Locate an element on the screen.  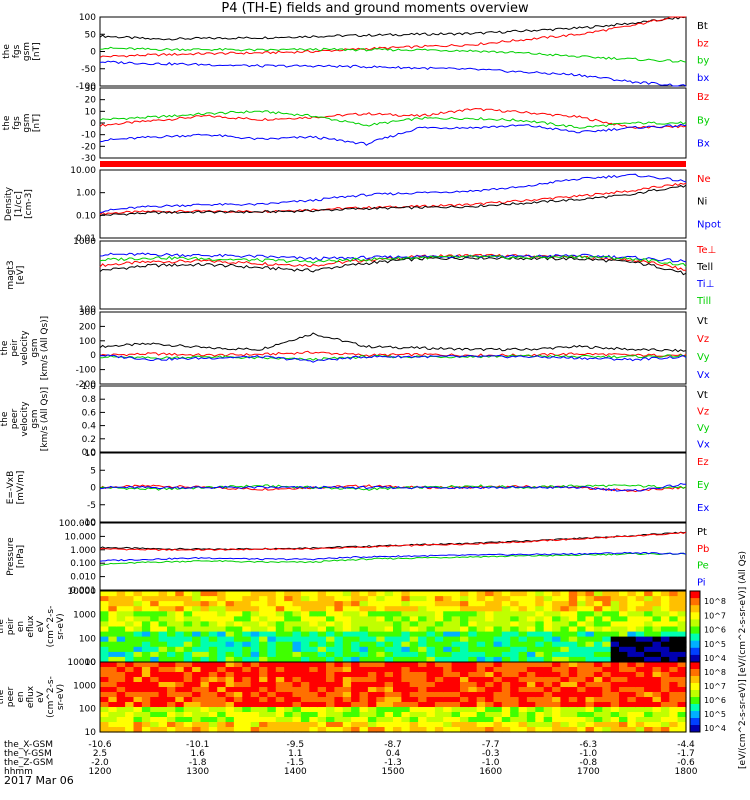
xaxis-value: -6.3 is located at coordinates (589, 745).